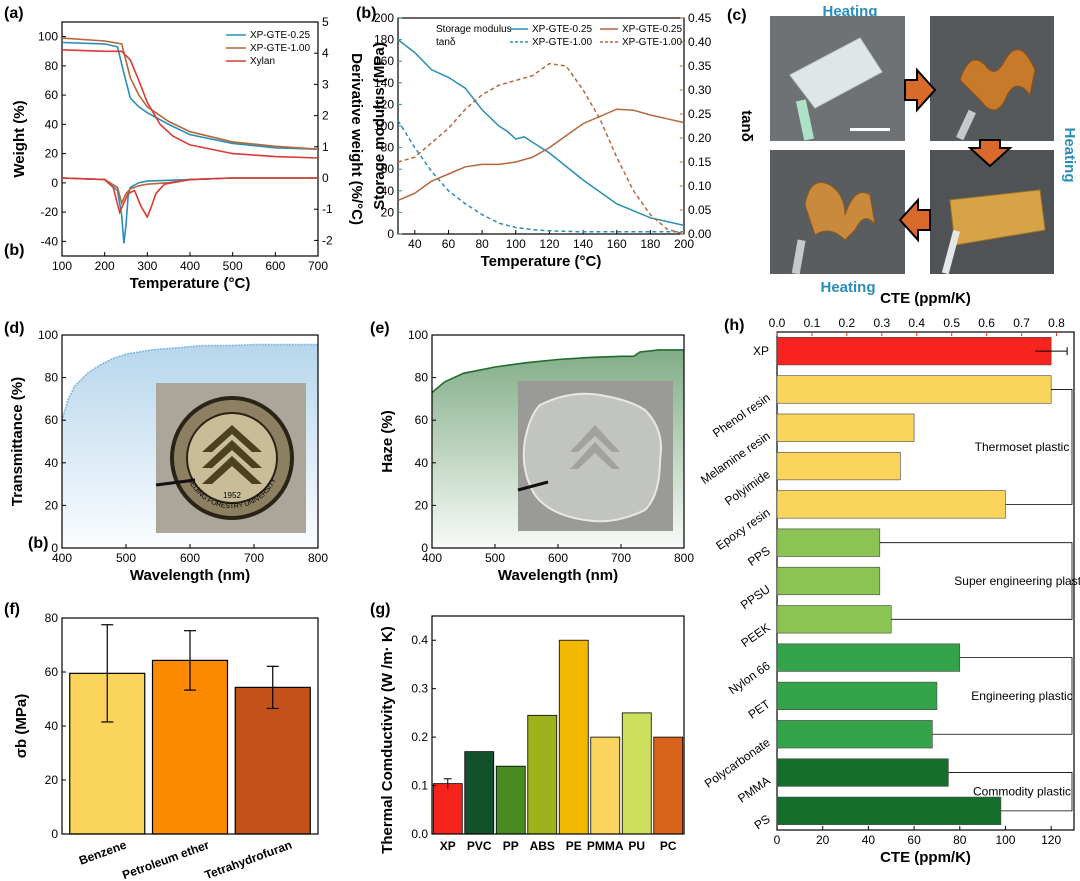 Image resolution: width=1080 pixels, height=881 pixels. What do you see at coordinates (542, 774) in the screenshot?
I see `bar-abs` at bounding box center [542, 774].